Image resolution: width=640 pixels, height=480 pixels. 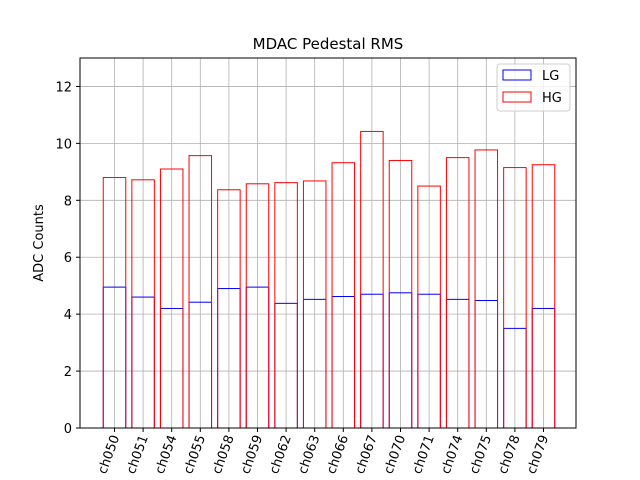 I want to click on y-axis-label: ADC Counts, so click(x=39, y=243).